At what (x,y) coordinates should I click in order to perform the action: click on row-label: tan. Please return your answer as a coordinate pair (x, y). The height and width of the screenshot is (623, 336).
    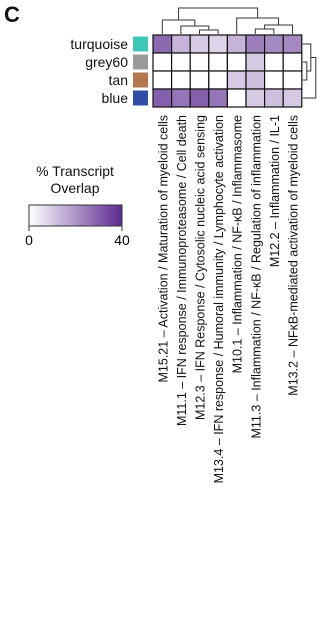
    Looking at the image, I should click on (118, 80).